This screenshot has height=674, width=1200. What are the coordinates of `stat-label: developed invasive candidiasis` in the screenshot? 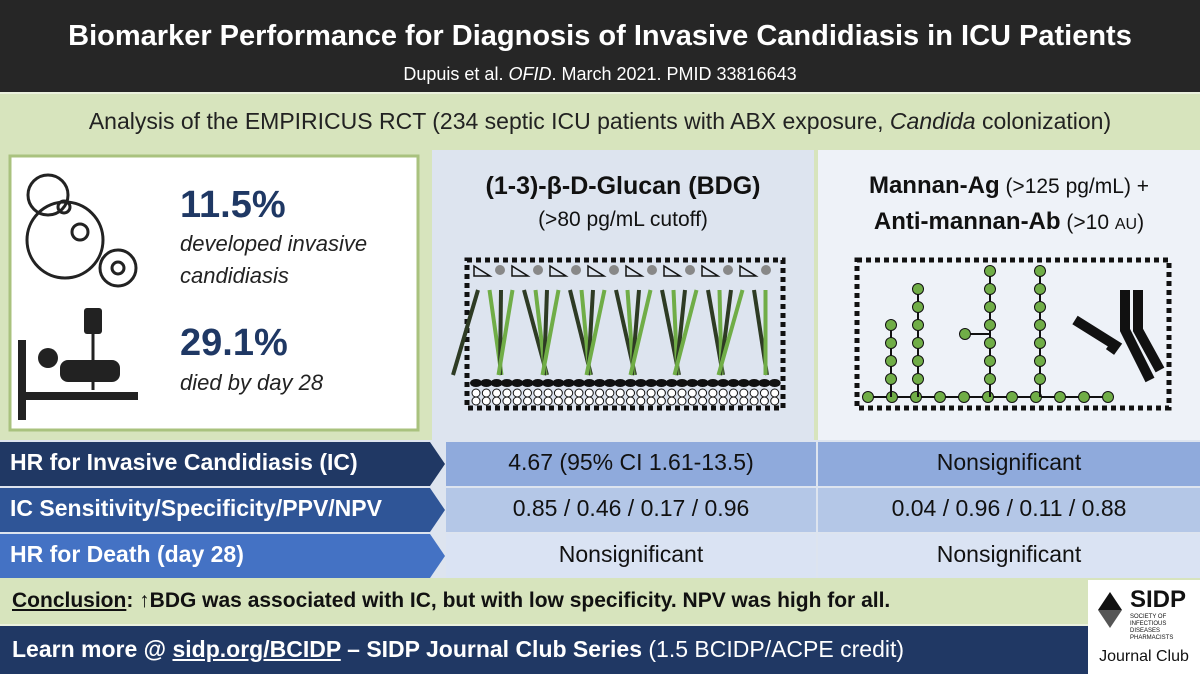 It's located at (274, 259).